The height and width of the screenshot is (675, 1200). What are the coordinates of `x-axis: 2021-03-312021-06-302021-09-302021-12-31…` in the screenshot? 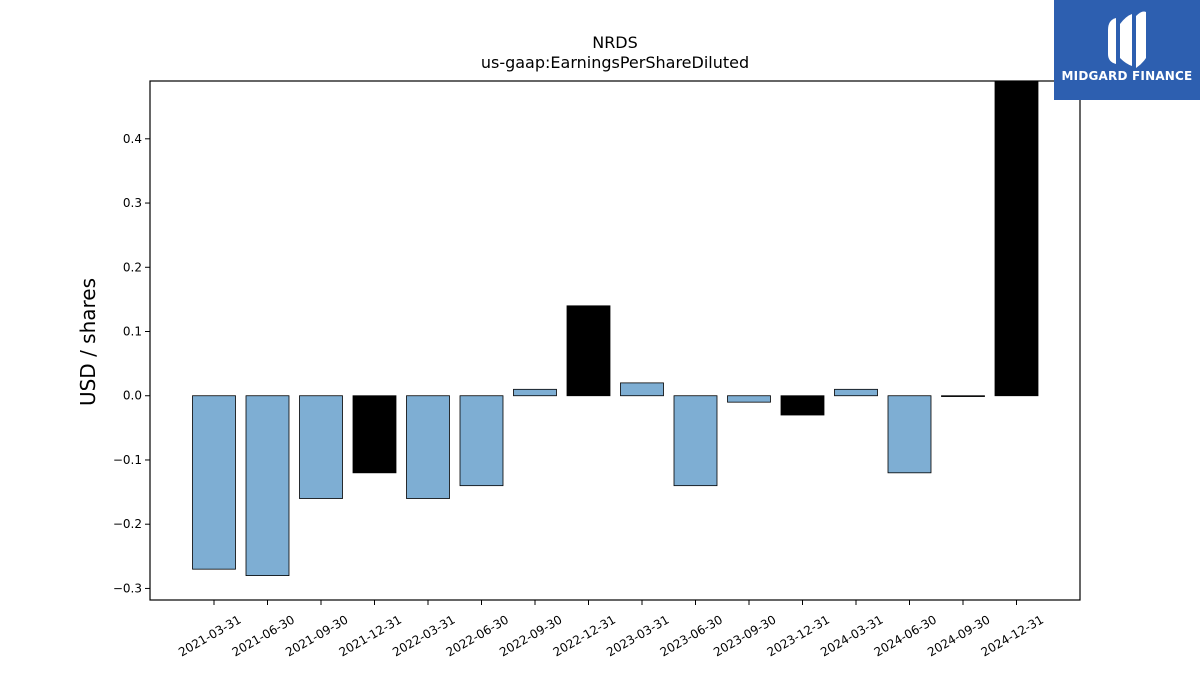 It's located at (611, 629).